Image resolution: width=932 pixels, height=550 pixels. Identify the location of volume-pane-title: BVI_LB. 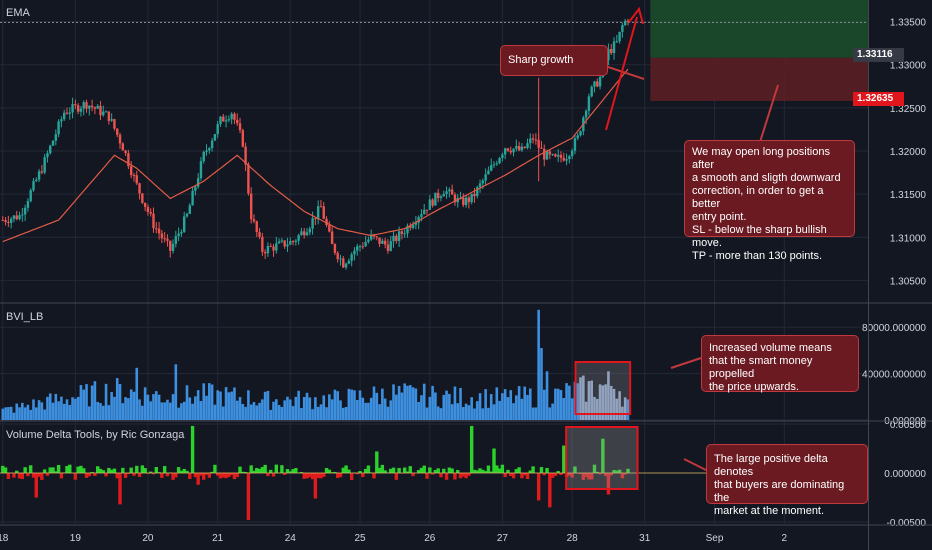
(25, 317).